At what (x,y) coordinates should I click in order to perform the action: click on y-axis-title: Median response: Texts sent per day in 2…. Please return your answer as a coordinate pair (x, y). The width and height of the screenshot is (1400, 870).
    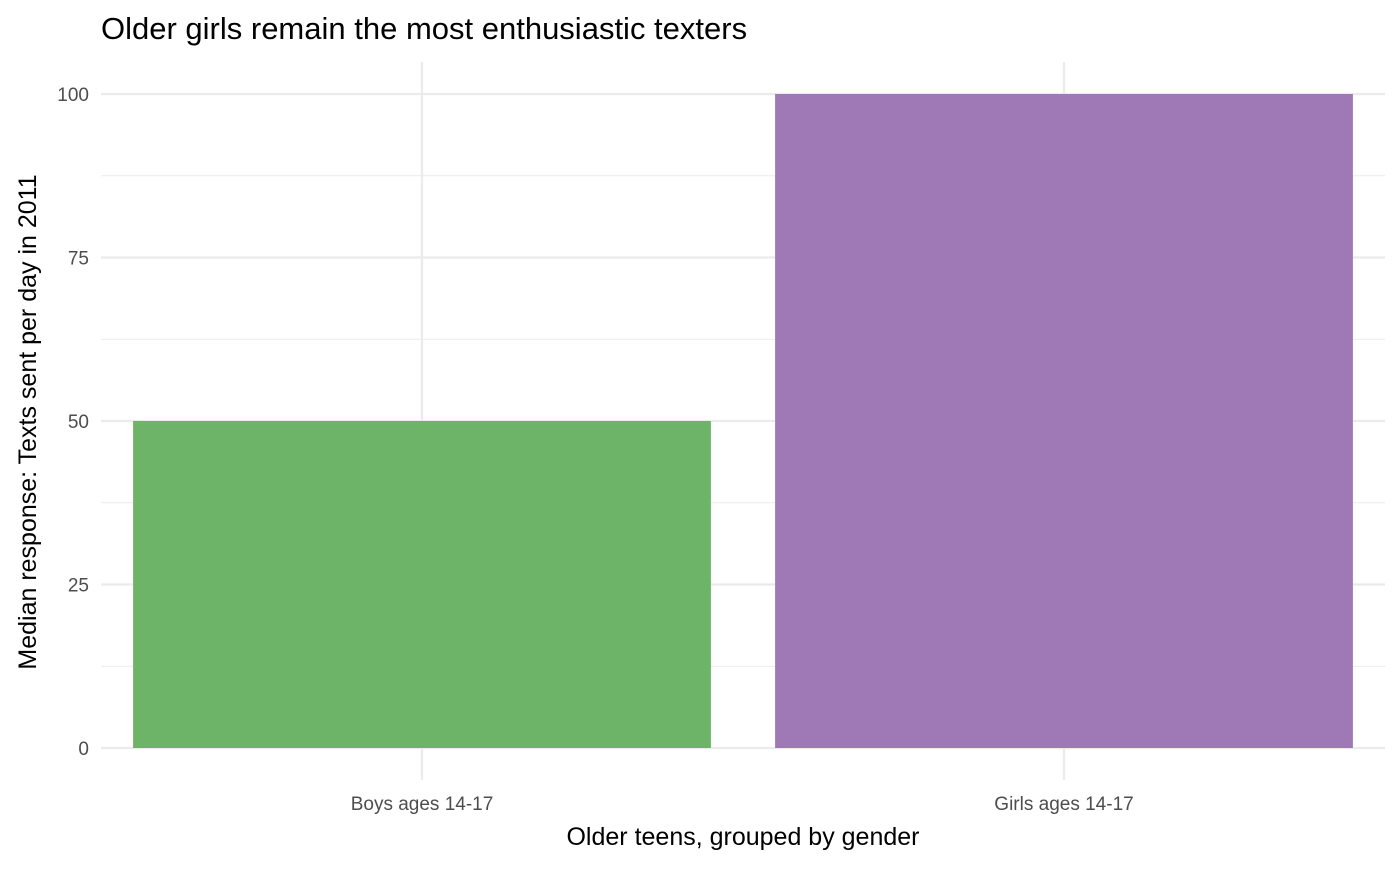
    Looking at the image, I should click on (28, 421).